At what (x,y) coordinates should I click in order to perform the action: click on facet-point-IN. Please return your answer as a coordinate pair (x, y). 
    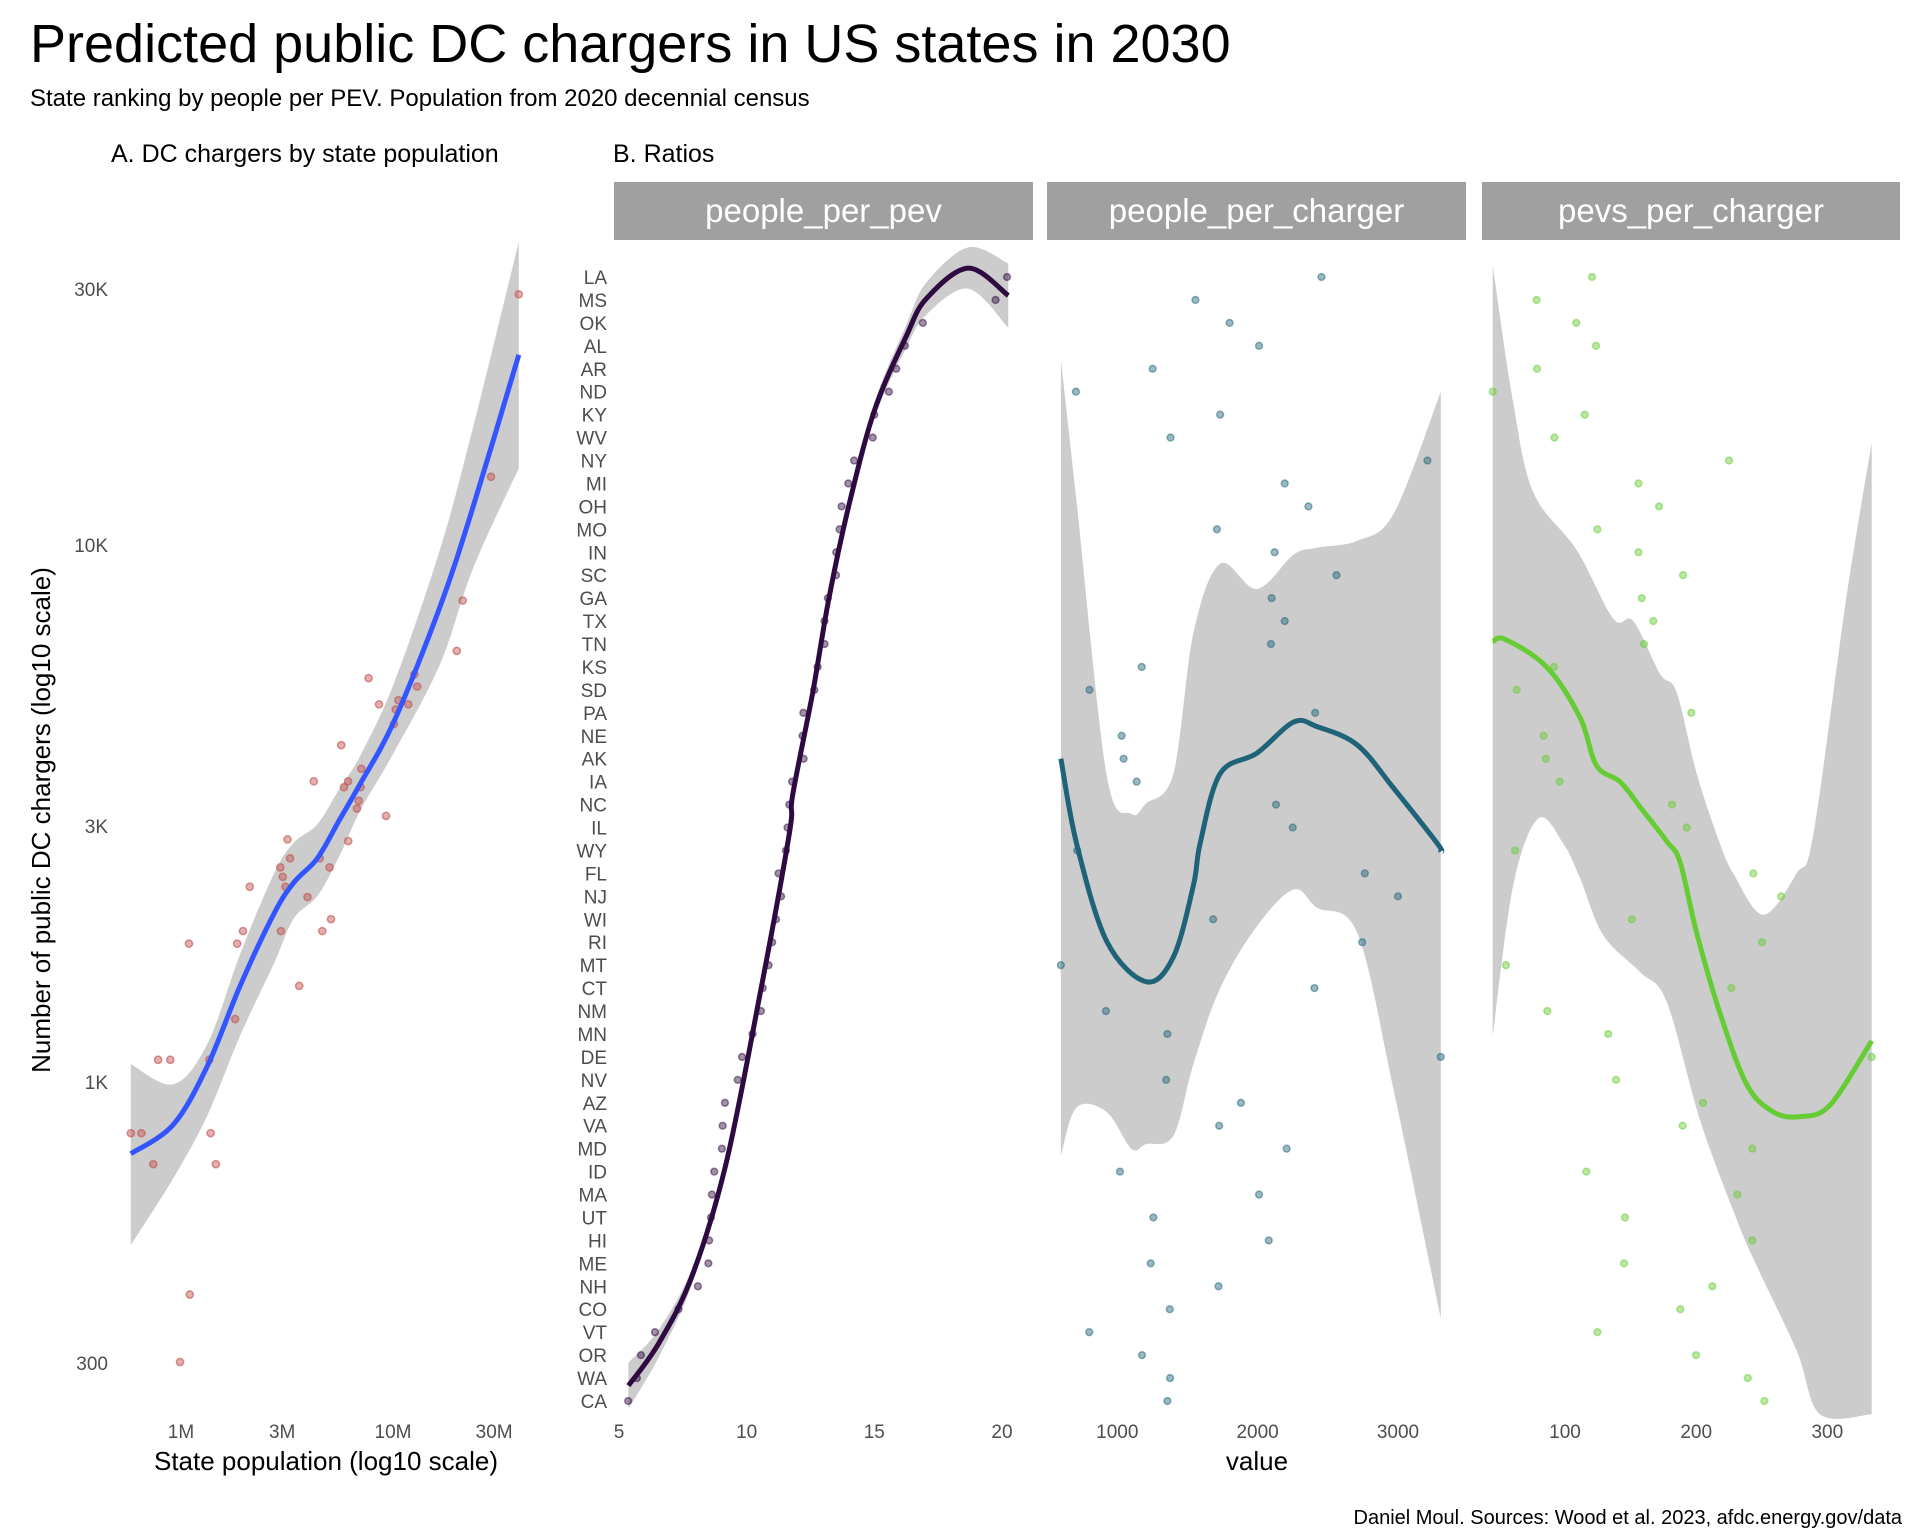
    Looking at the image, I should click on (1274, 552).